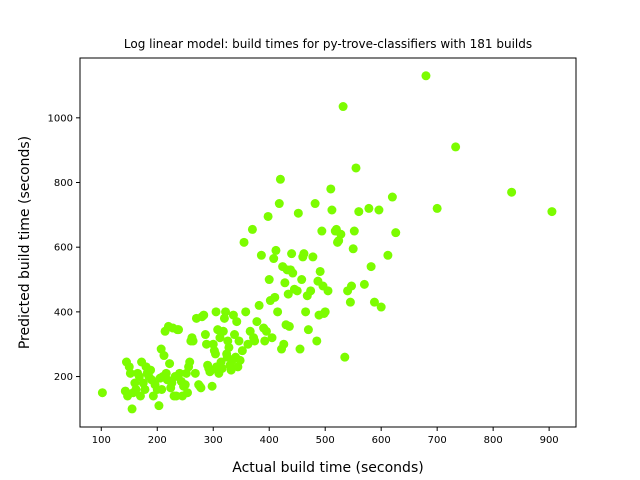 The height and width of the screenshot is (480, 640). Describe the element at coordinates (549, 440) in the screenshot. I see `x-tick-label: 900` at that location.